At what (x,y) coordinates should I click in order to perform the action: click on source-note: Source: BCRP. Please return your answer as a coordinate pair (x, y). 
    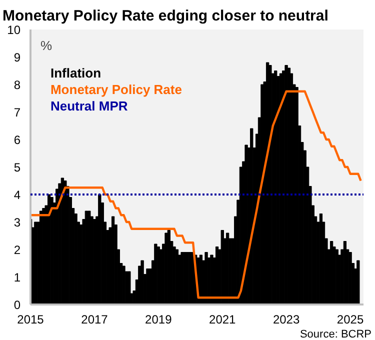
    Looking at the image, I should click on (336, 334).